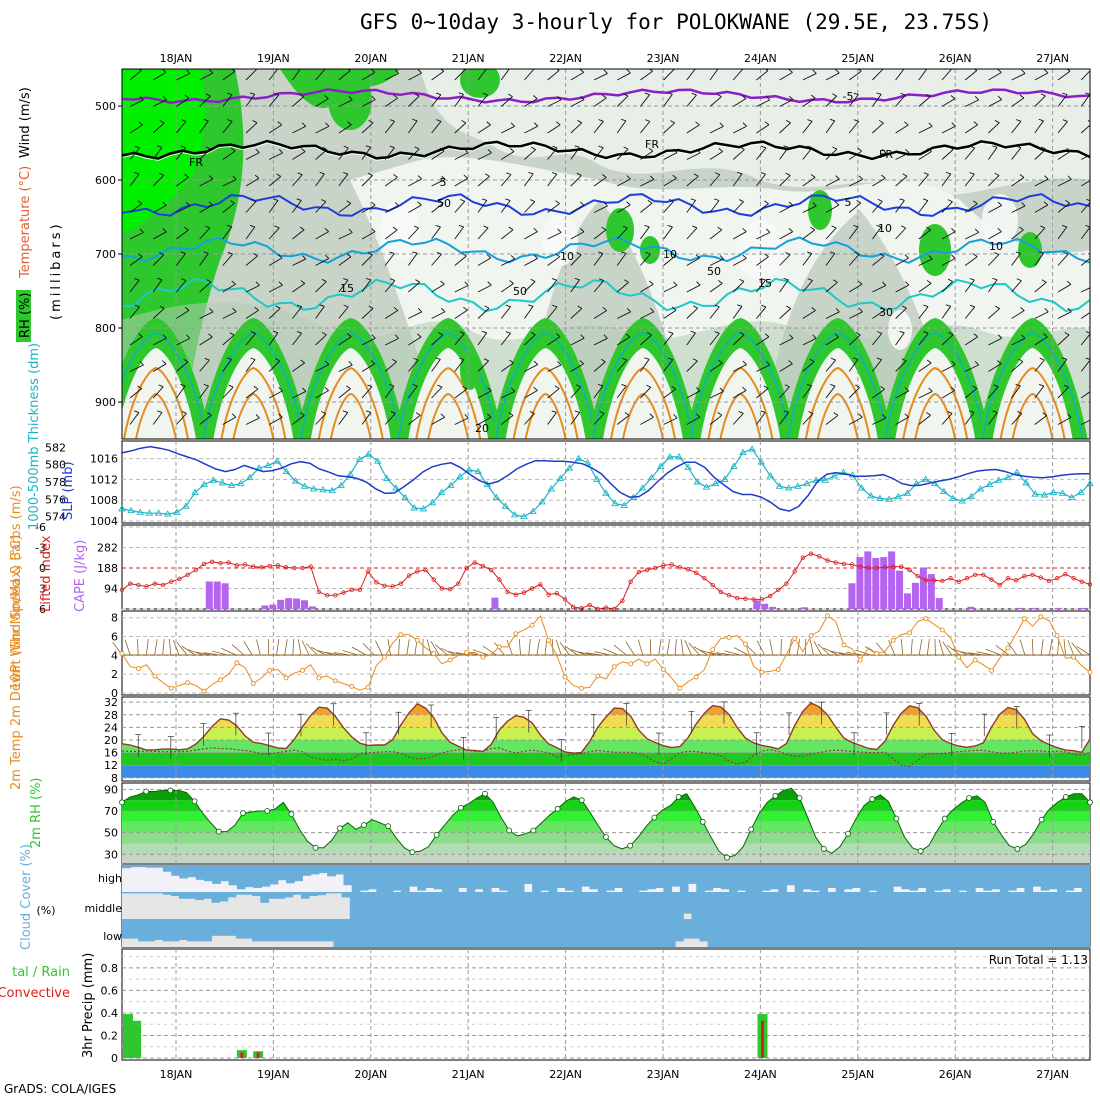 The width and height of the screenshot is (1100, 1100). What do you see at coordinates (34, 436) in the screenshot?
I see `thickness-ylabel: 1000-500mb Thickness (dm)` at bounding box center [34, 436].